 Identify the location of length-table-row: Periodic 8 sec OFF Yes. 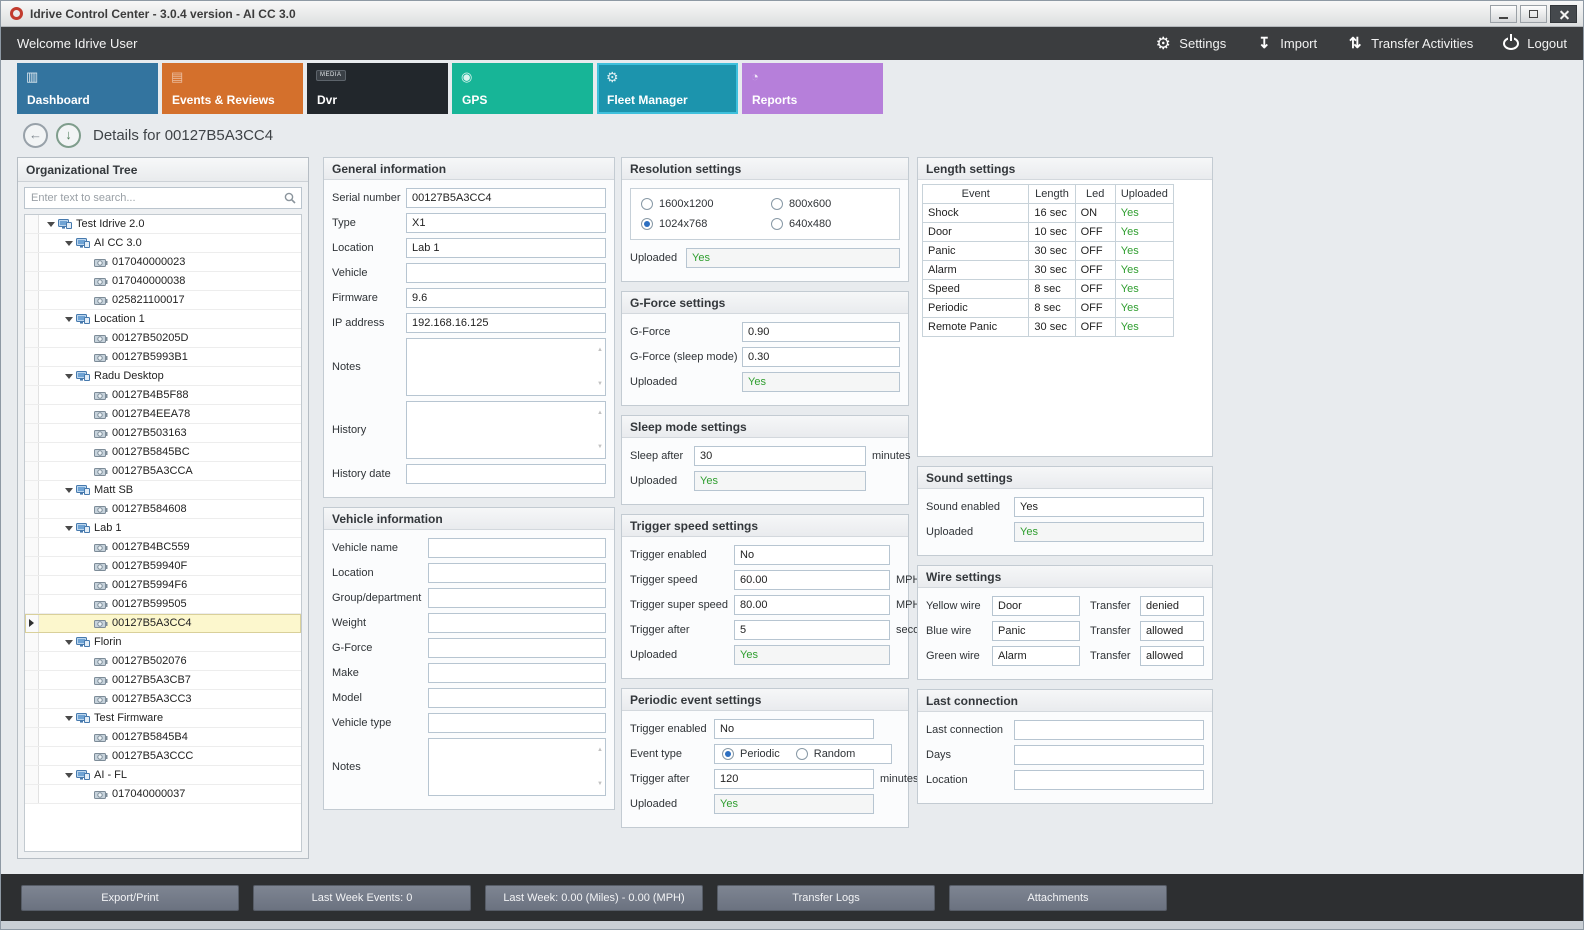
(1048, 308).